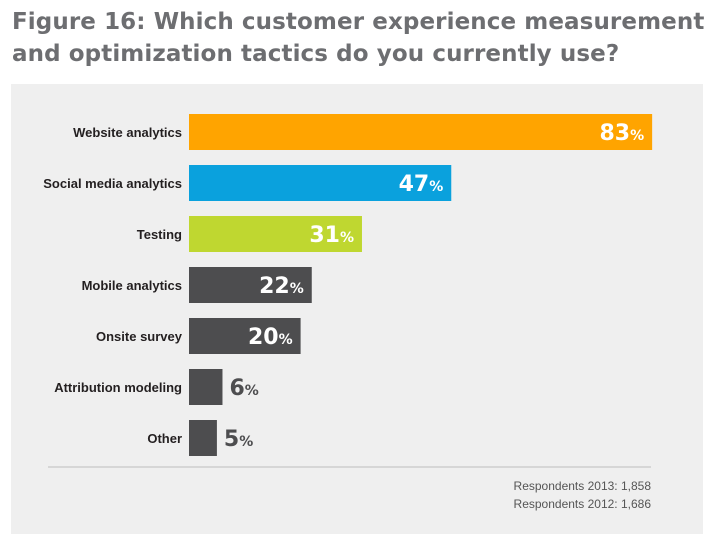  I want to click on value-label: 5%, so click(238, 439).